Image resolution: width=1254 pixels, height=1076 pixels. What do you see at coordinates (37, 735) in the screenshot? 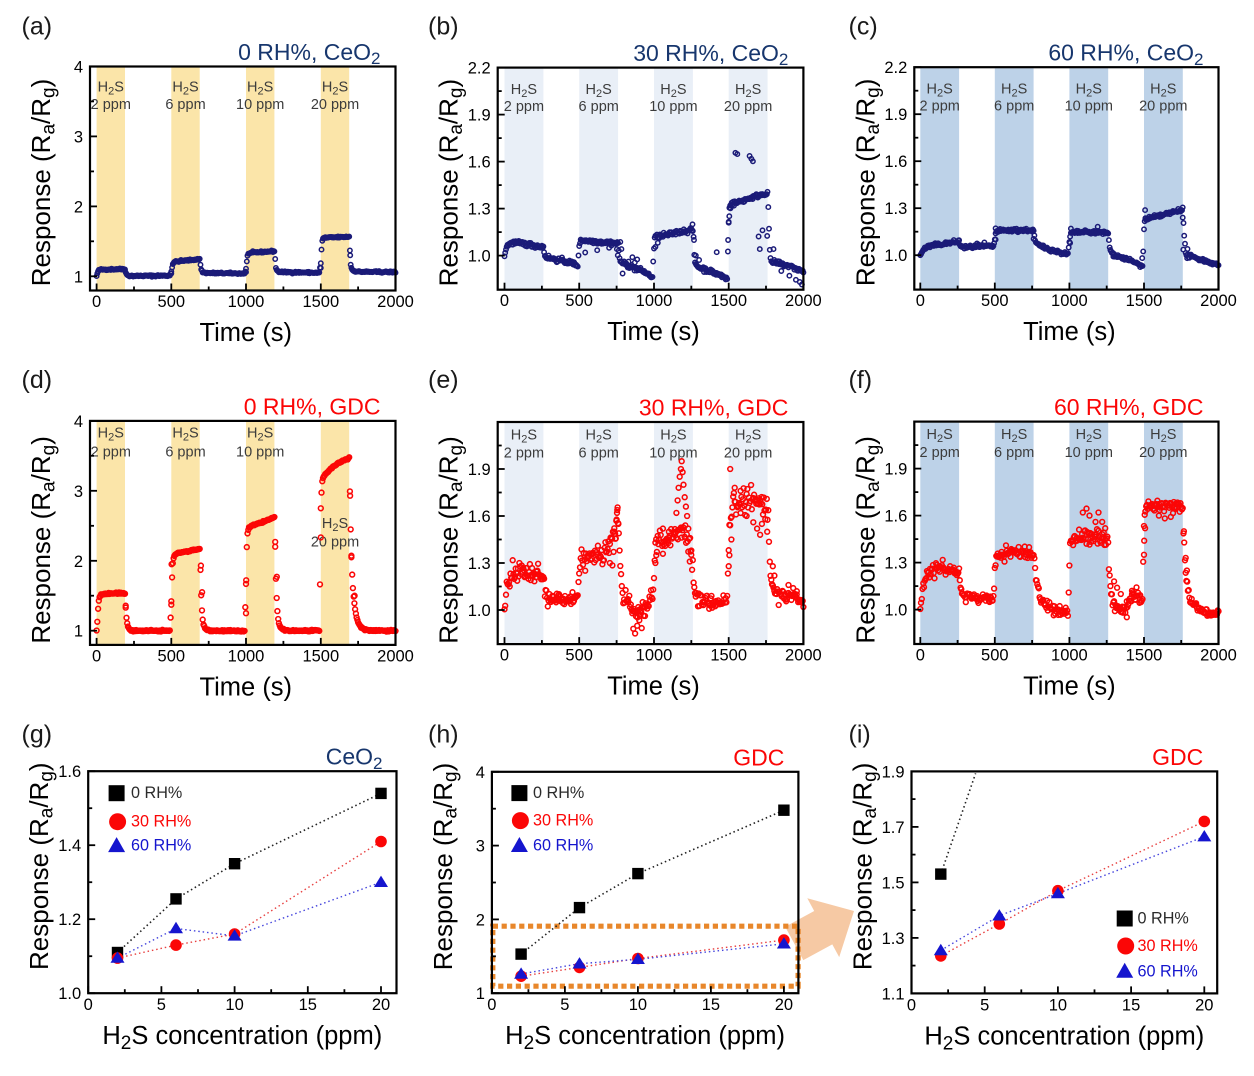
I see `svg-text: (g)` at bounding box center [37, 735].